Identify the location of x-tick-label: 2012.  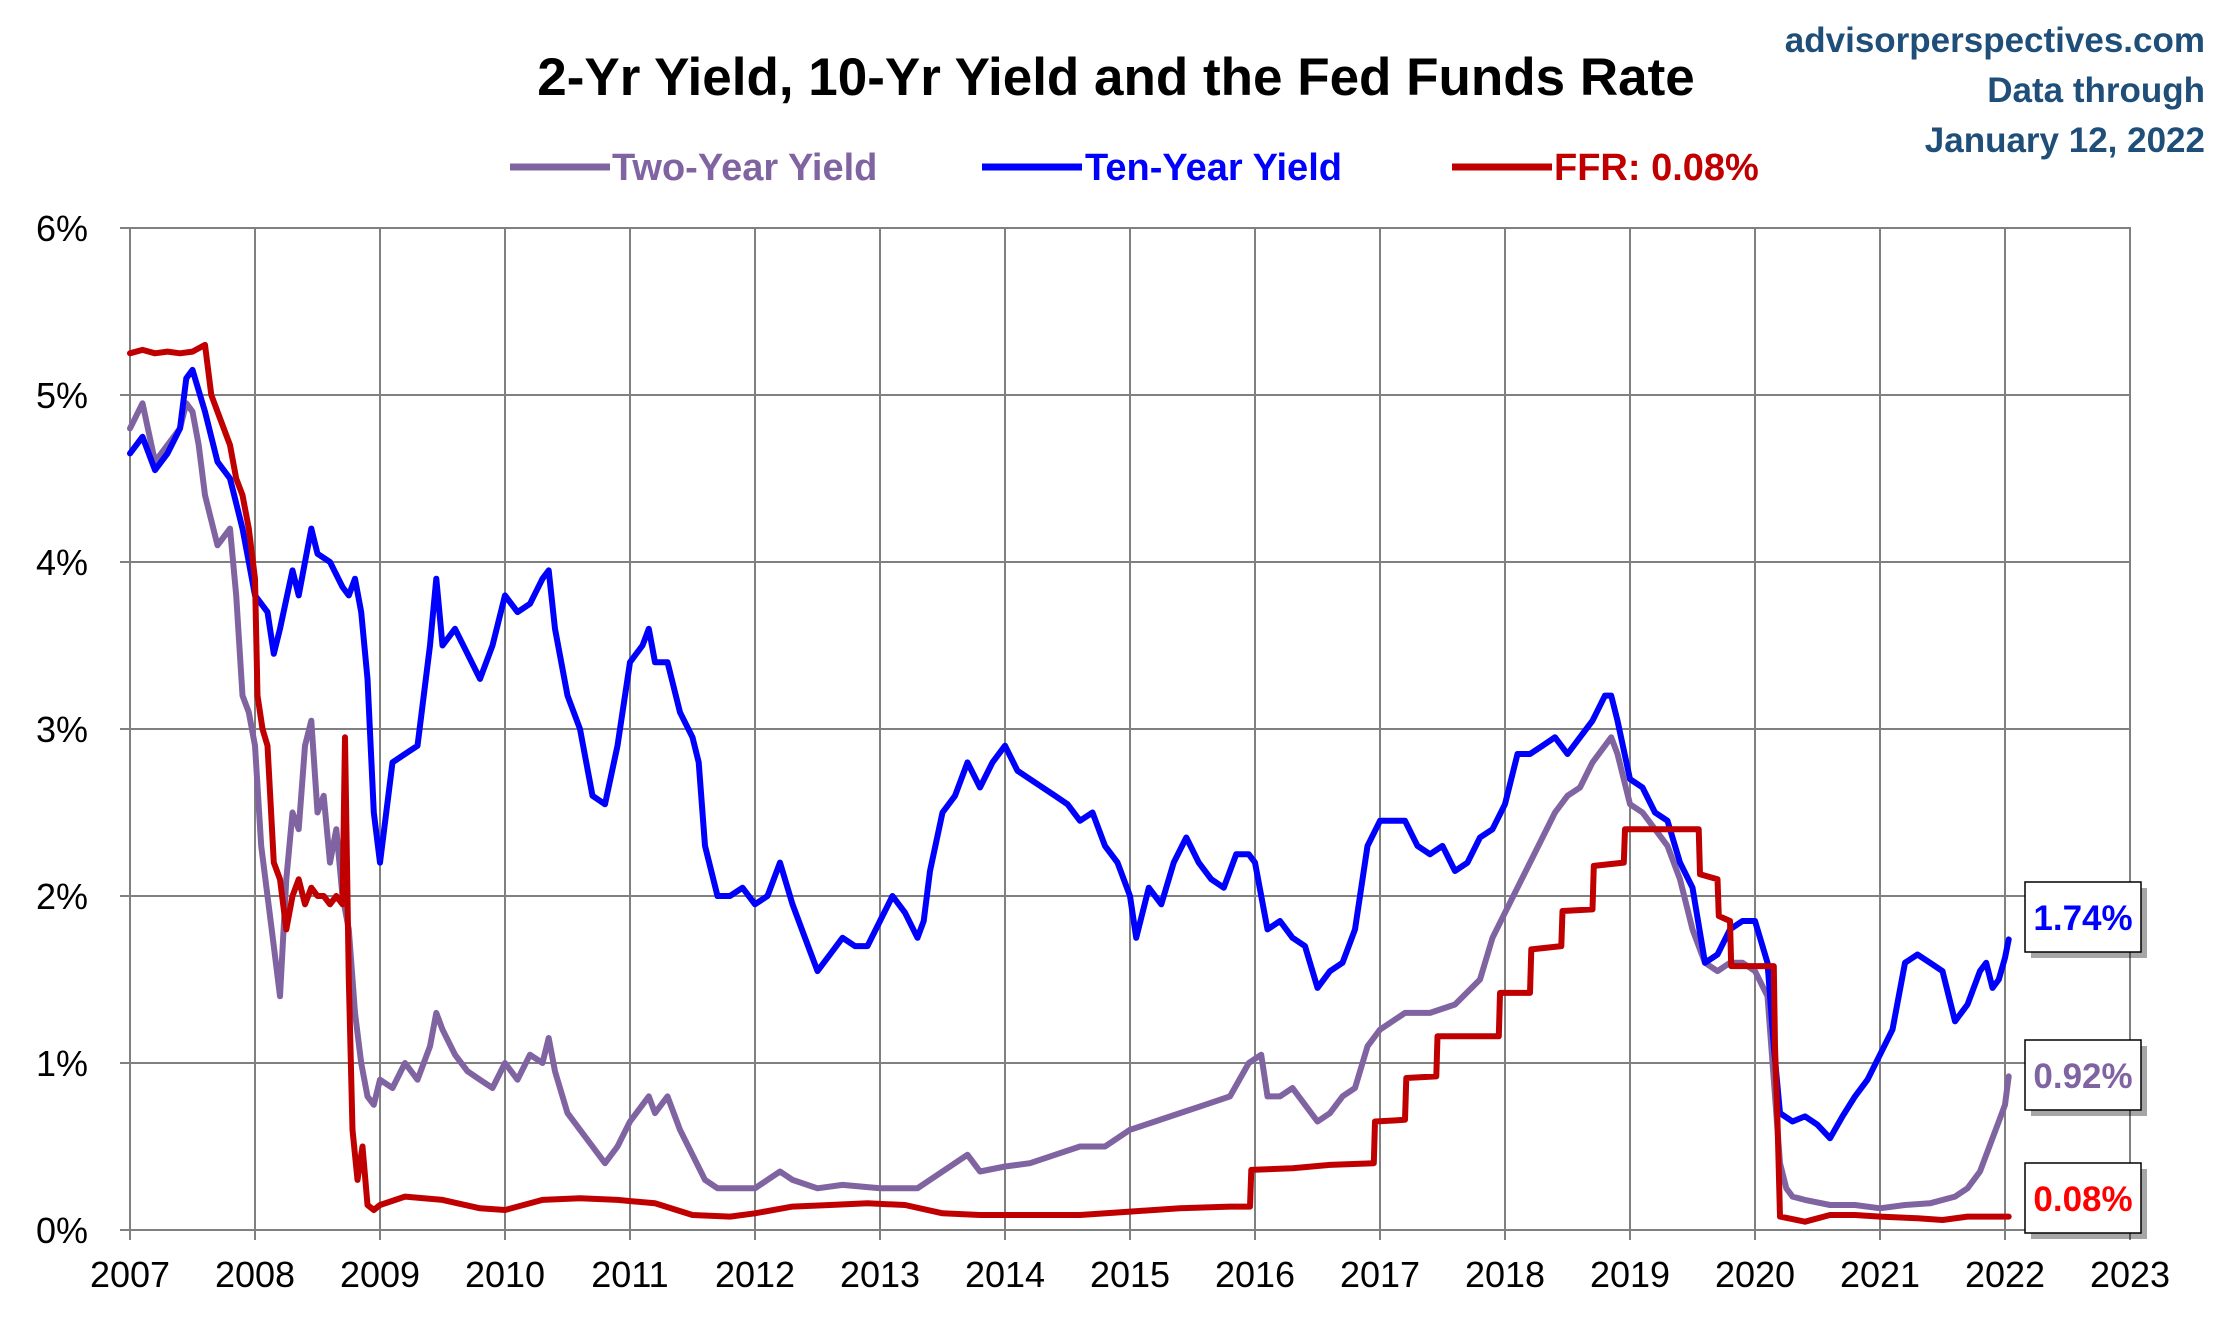
(755, 1274).